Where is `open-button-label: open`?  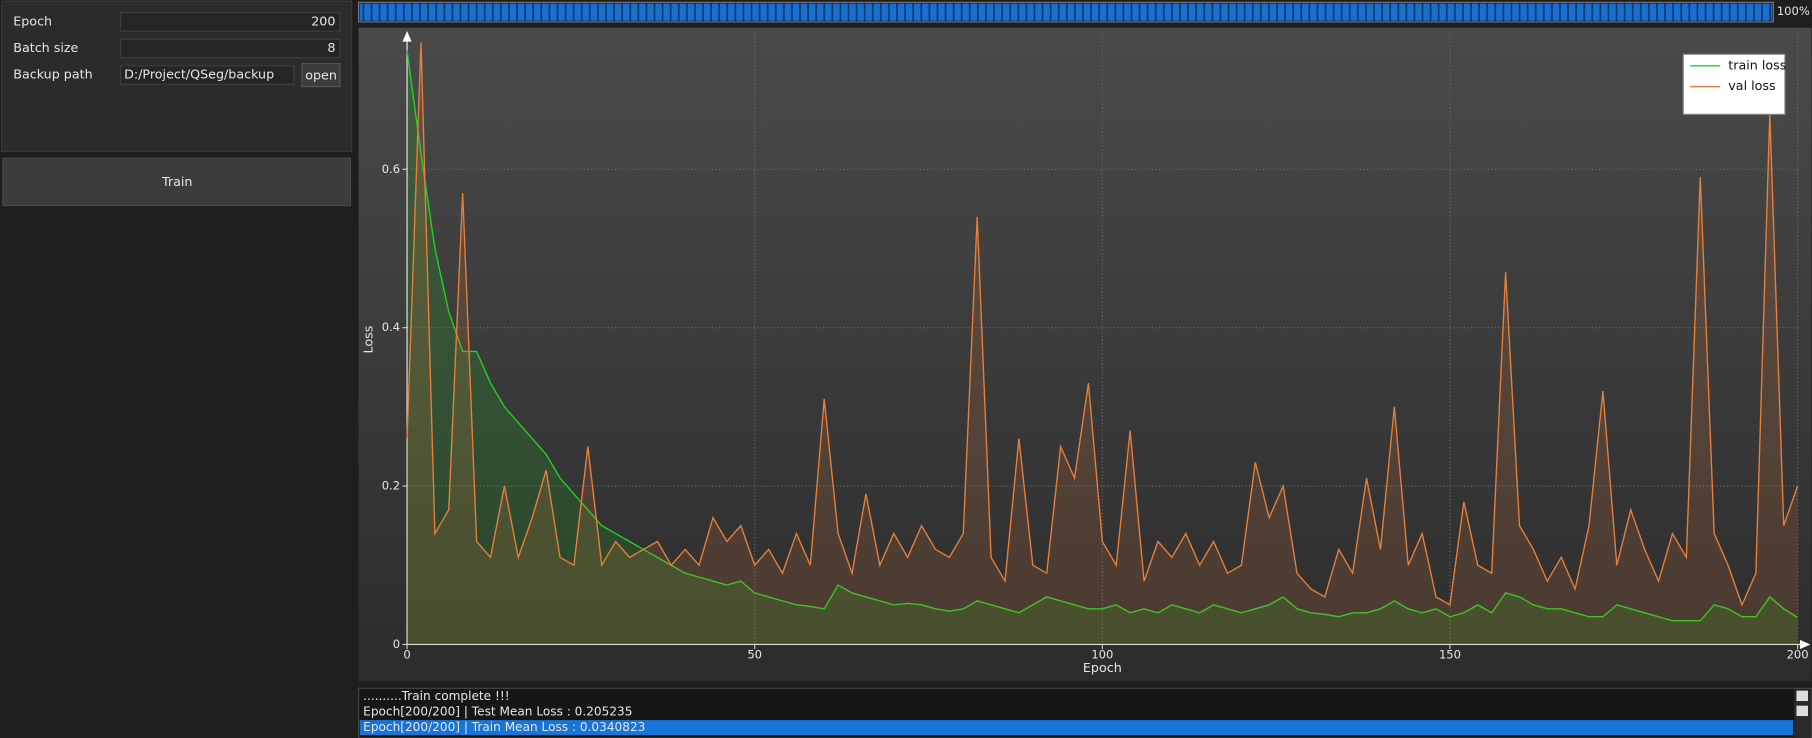
open-button-label: open is located at coordinates (321, 75).